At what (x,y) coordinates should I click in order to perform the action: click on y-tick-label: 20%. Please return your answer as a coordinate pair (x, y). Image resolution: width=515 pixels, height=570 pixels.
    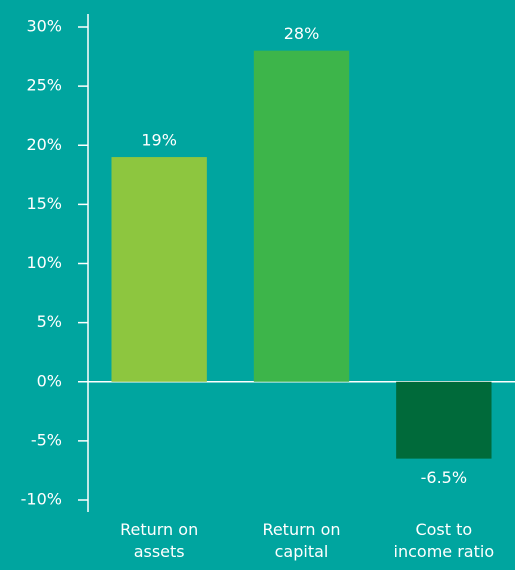
    Looking at the image, I should click on (44, 144).